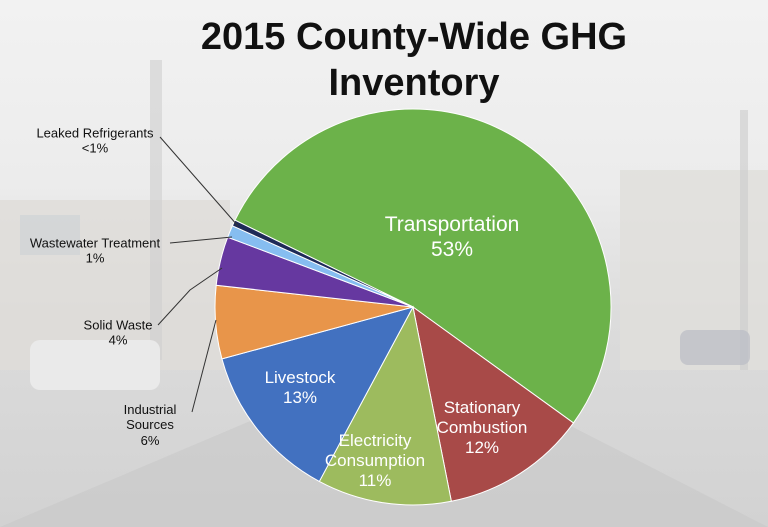 This screenshot has height=527, width=768. I want to click on category-label: Leaked Refrigerants, so click(95, 133).